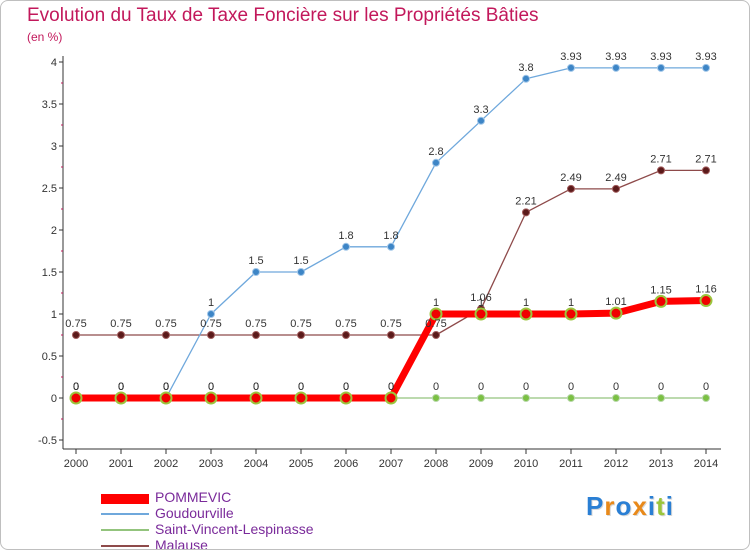 The height and width of the screenshot is (550, 750). Describe the element at coordinates (390, 236) in the screenshot. I see `data-label-goudourville: 1.8` at that location.